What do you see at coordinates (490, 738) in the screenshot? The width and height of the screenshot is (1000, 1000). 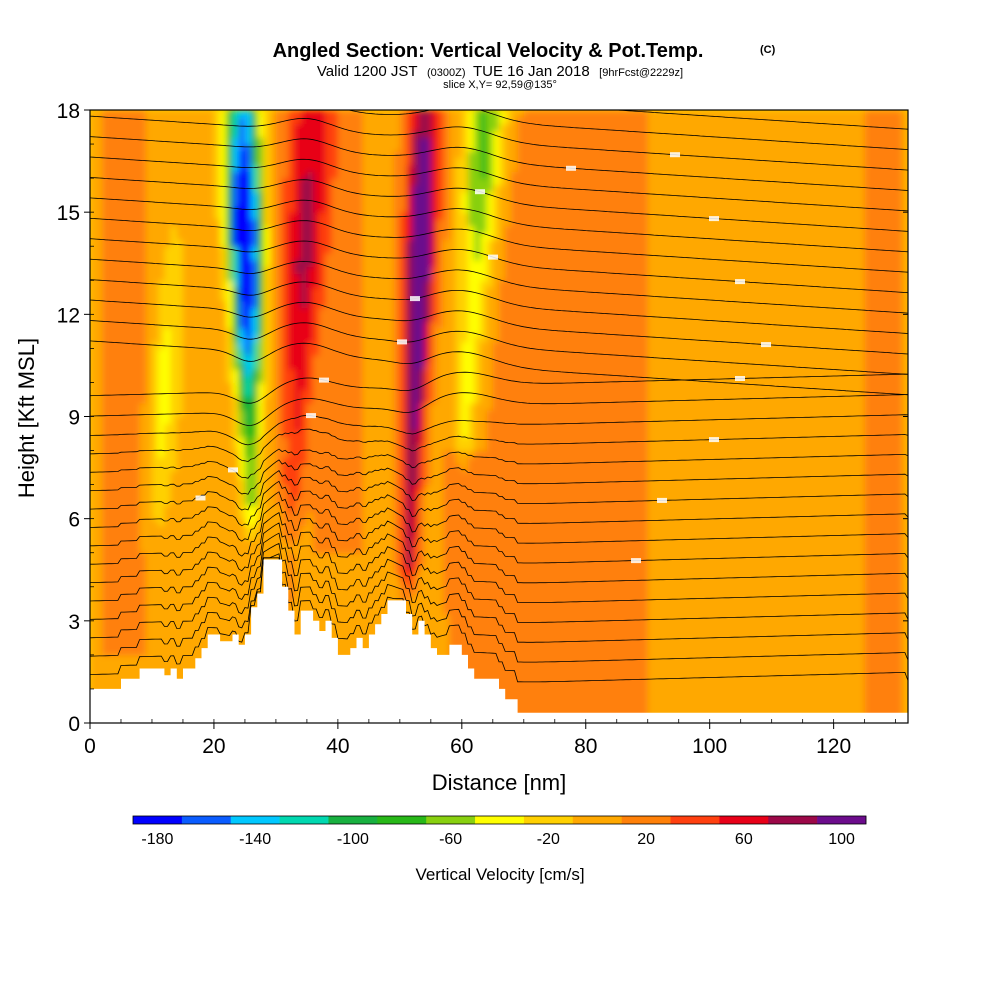 I see `x-axis: 0 20 40 60 80 100 120` at bounding box center [490, 738].